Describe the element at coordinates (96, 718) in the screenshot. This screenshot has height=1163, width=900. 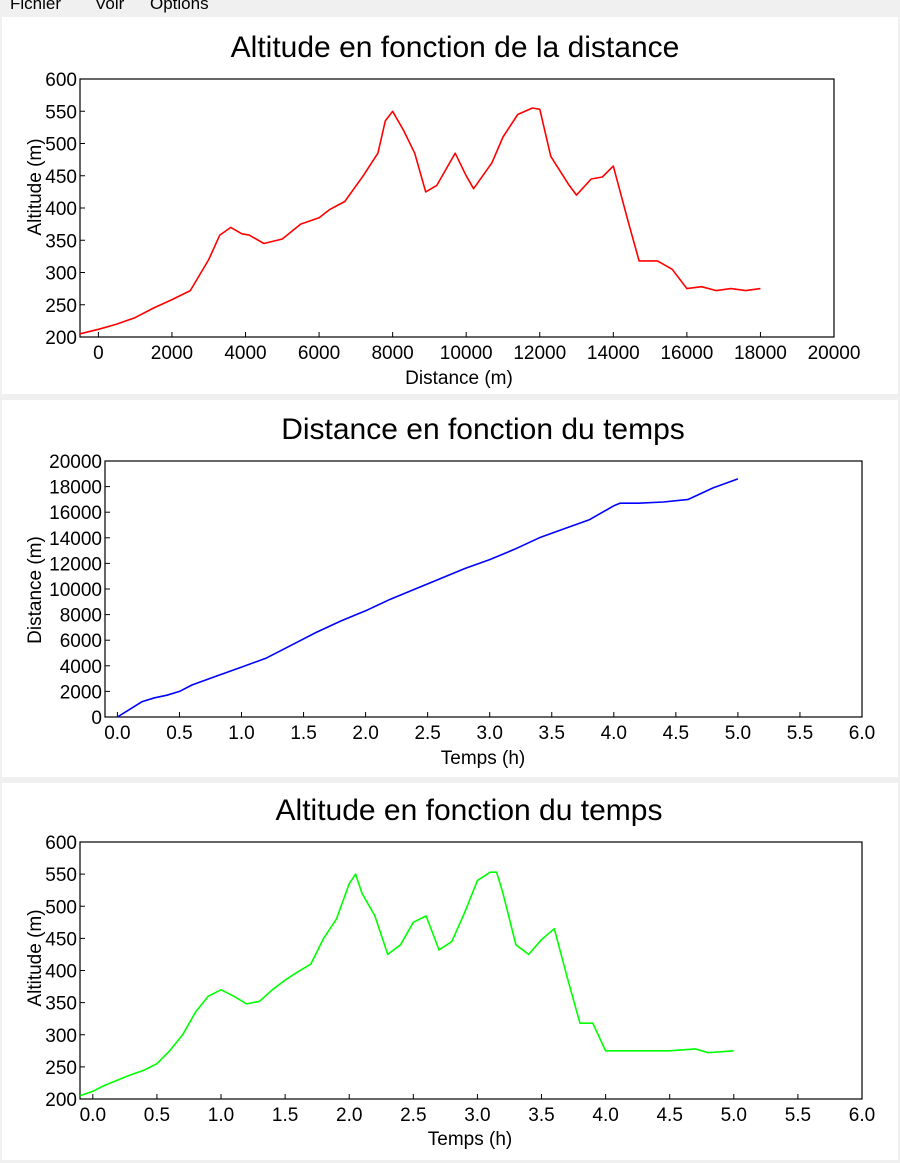
I see `y-tick-label: 0` at that location.